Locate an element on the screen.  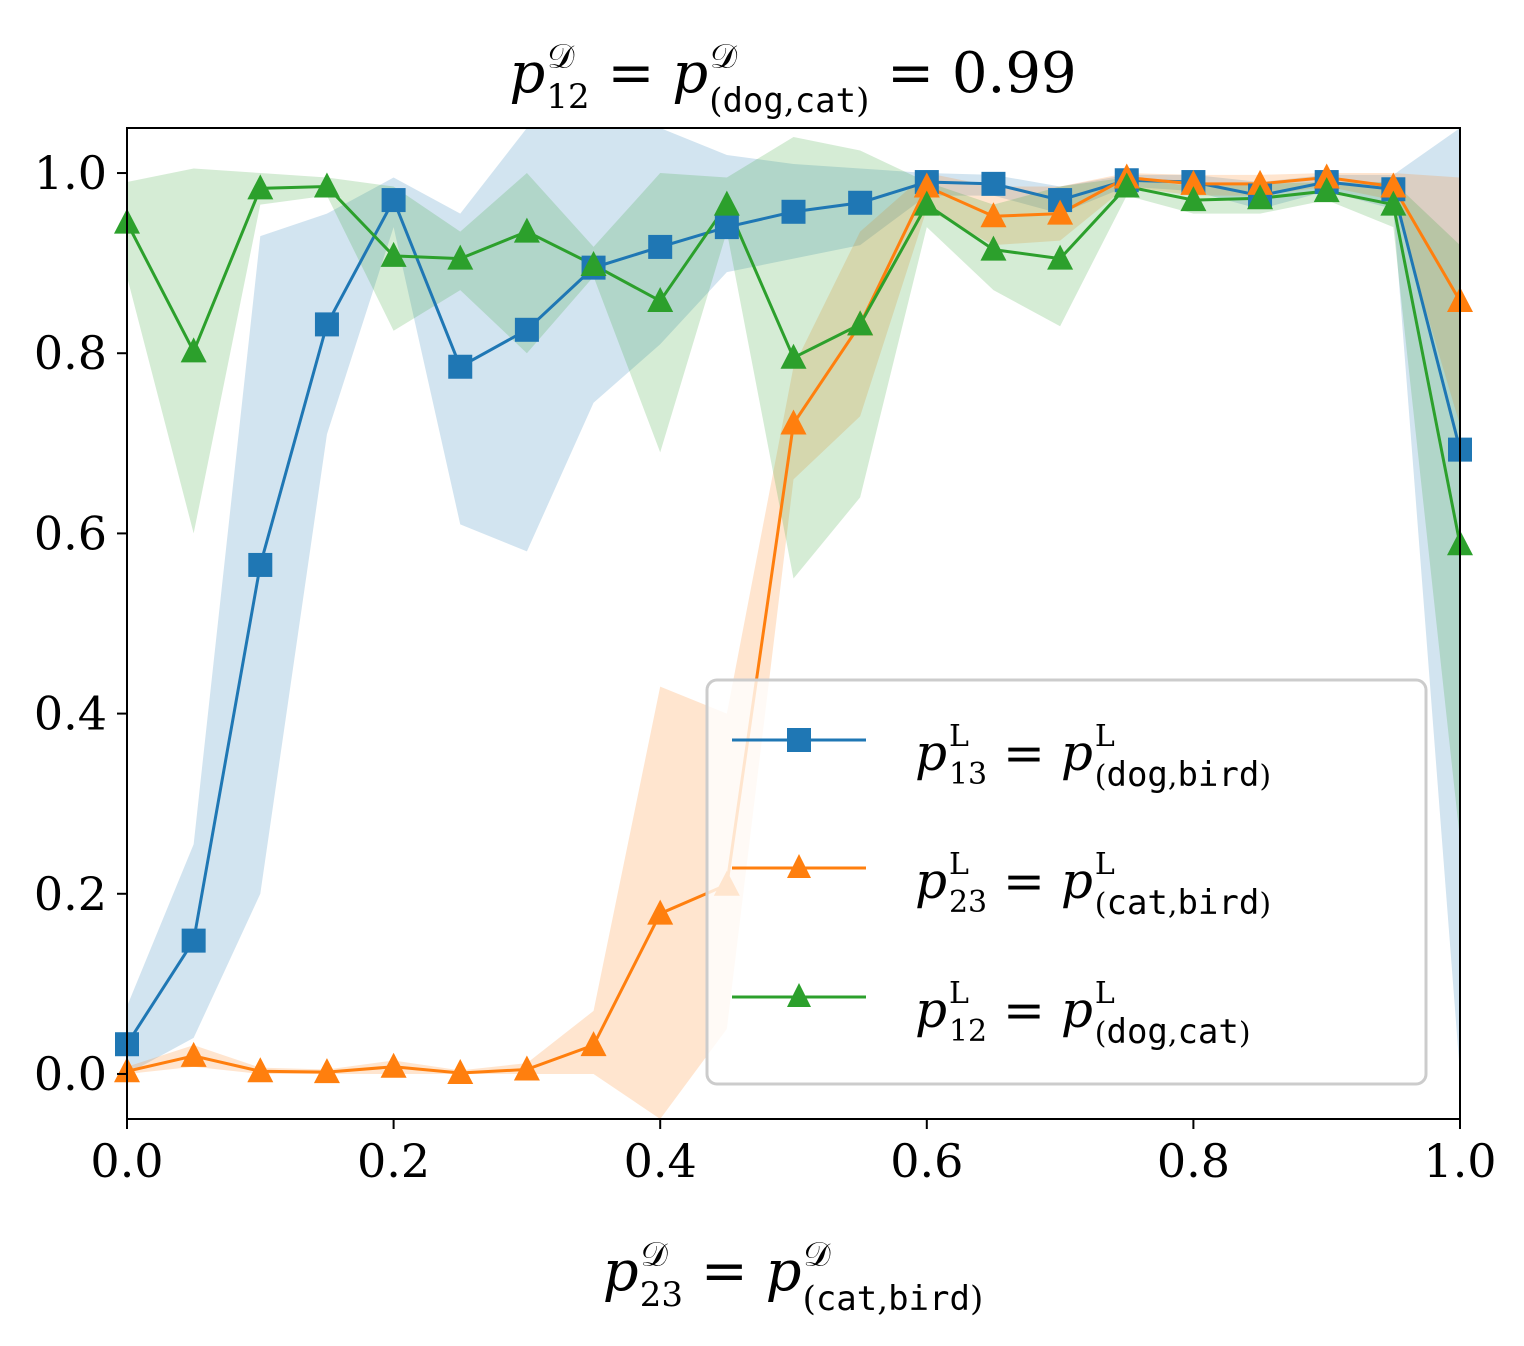
legend-box is located at coordinates (1066, 882).